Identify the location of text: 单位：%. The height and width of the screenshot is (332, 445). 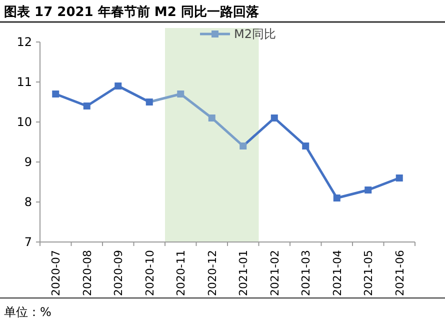
(28, 312).